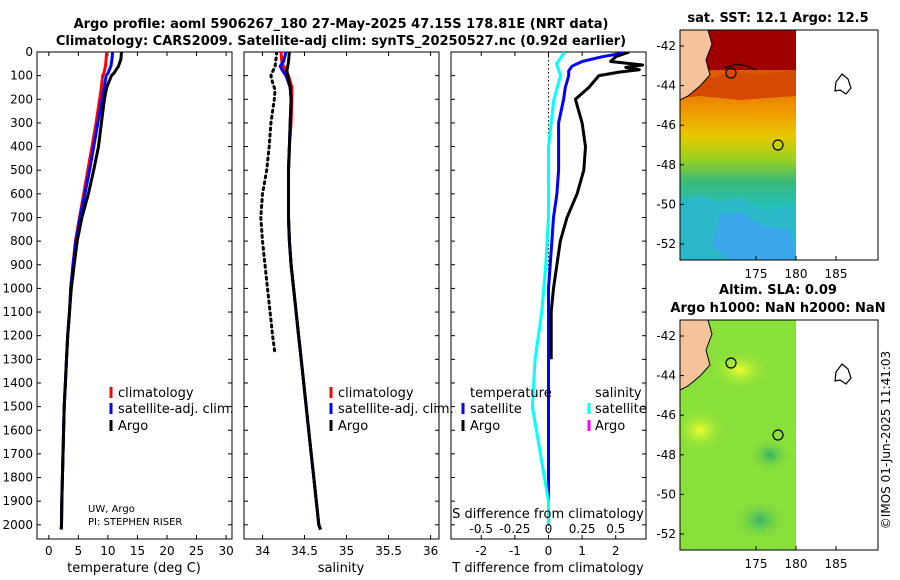  I want to click on temperature-xlabel: temperature (deg C), so click(134, 568).